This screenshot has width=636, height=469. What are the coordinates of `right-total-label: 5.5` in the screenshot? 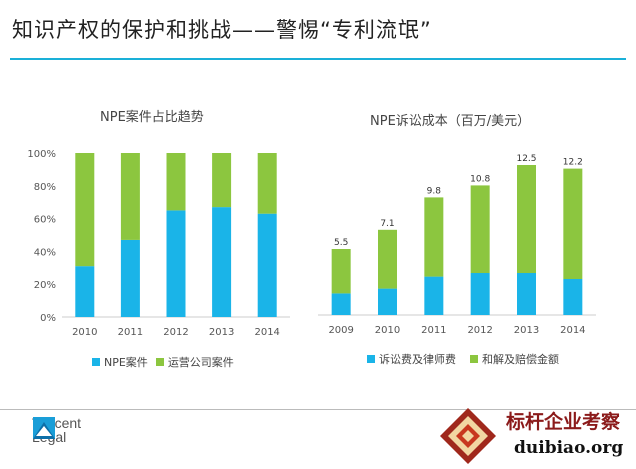 It's located at (341, 243).